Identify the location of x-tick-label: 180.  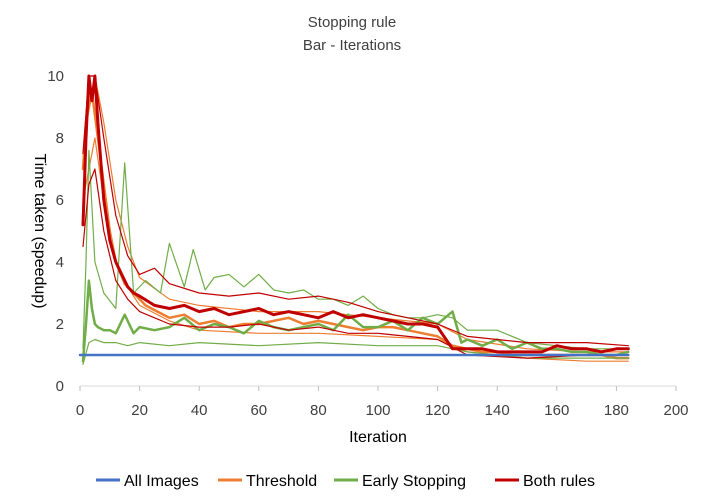
(616, 410).